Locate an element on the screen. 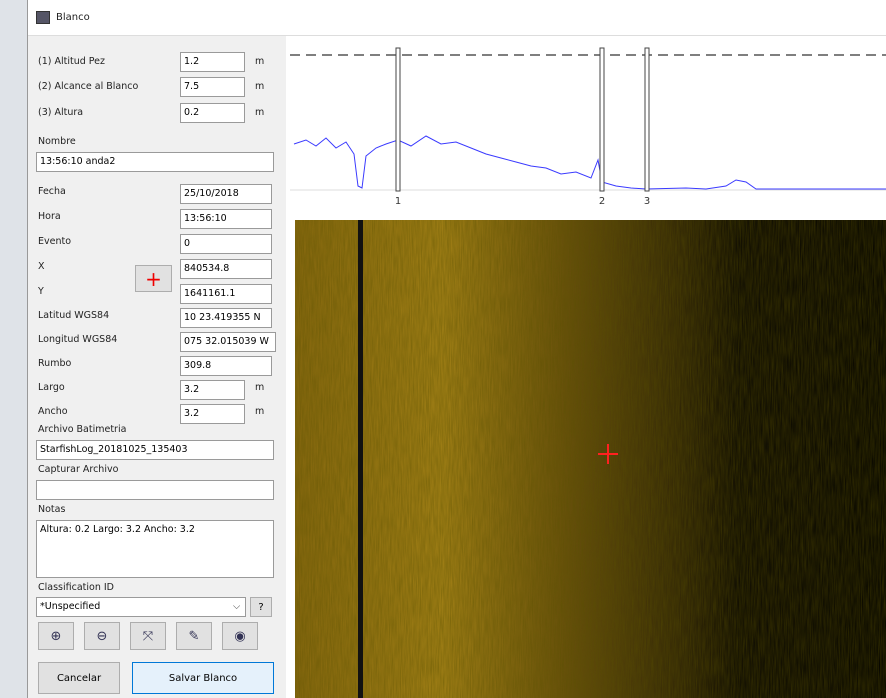  text-input: 7.5 is located at coordinates (212, 87).